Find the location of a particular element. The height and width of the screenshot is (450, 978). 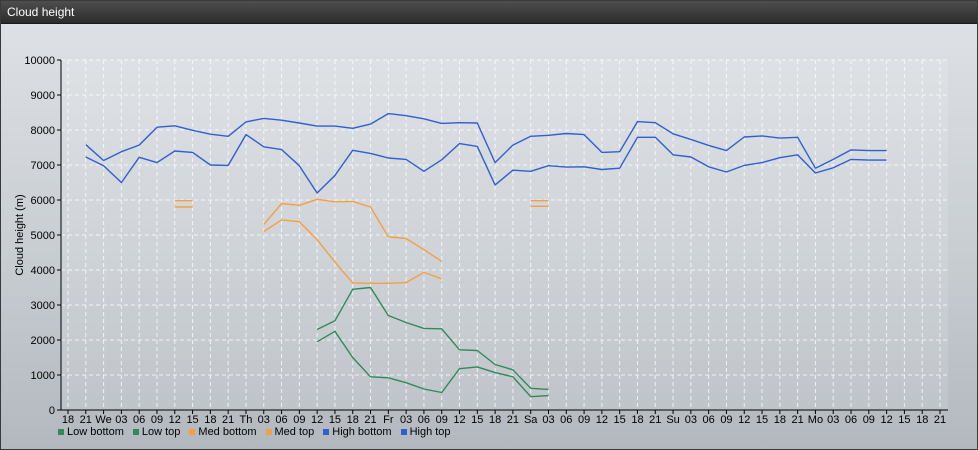

legend-item: Low top is located at coordinates (156, 432).